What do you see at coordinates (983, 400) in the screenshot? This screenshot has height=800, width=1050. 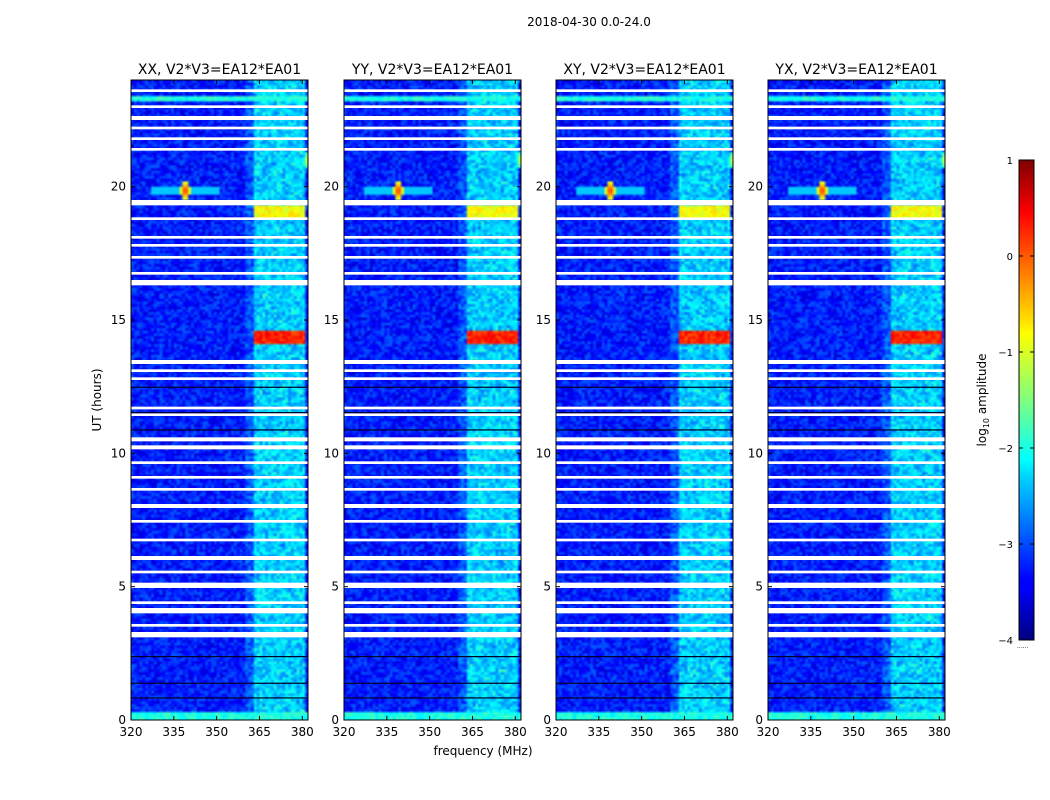 I see `colorbar-label: log10 amplitude` at bounding box center [983, 400].